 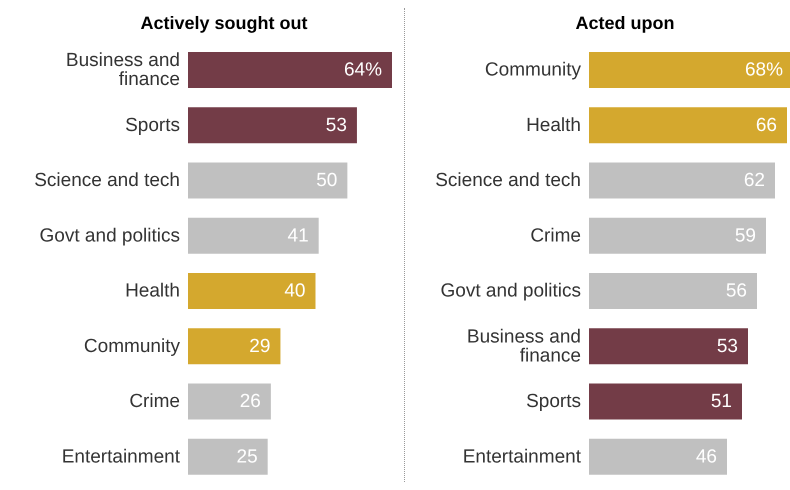 What do you see at coordinates (745, 235) in the screenshot?
I see `data-label: 59` at bounding box center [745, 235].